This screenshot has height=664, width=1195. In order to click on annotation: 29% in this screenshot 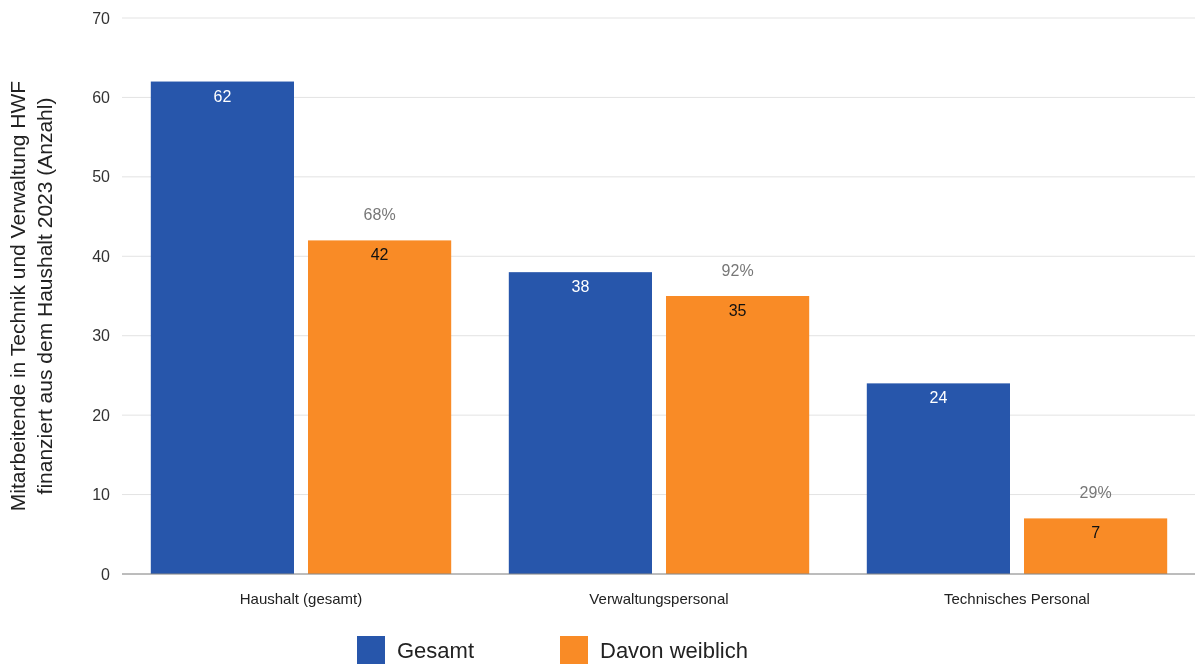, I will do `click(1095, 493)`.